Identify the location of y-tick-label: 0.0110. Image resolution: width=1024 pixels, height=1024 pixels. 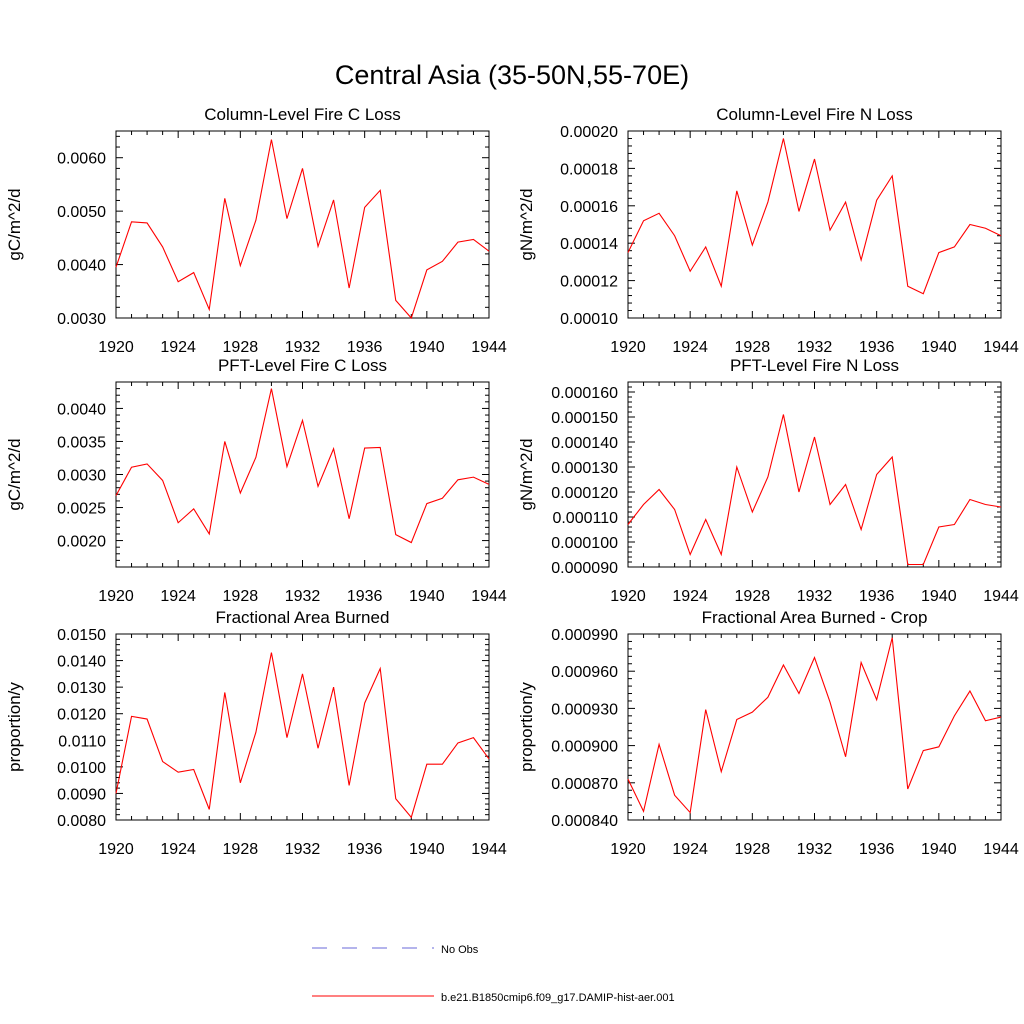
(82, 741).